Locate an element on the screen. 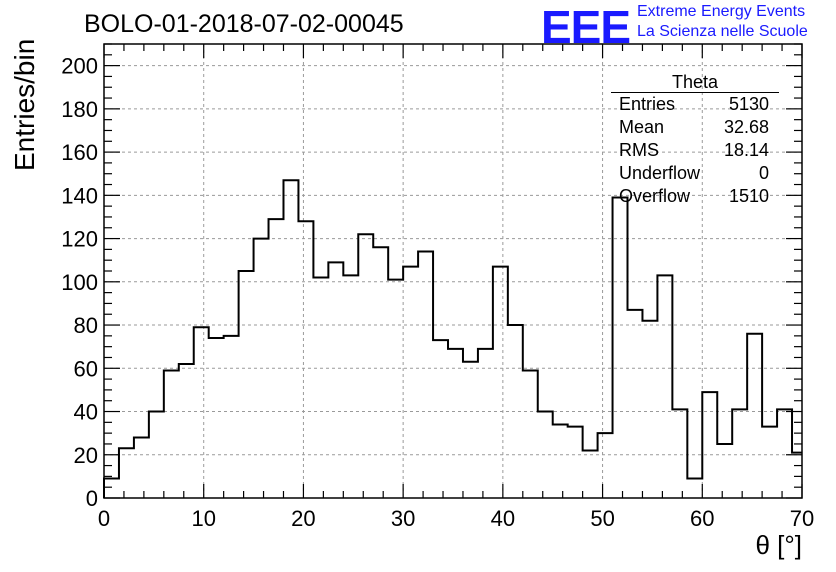 The height and width of the screenshot is (572, 836). stats-label: Mean is located at coordinates (642, 127).